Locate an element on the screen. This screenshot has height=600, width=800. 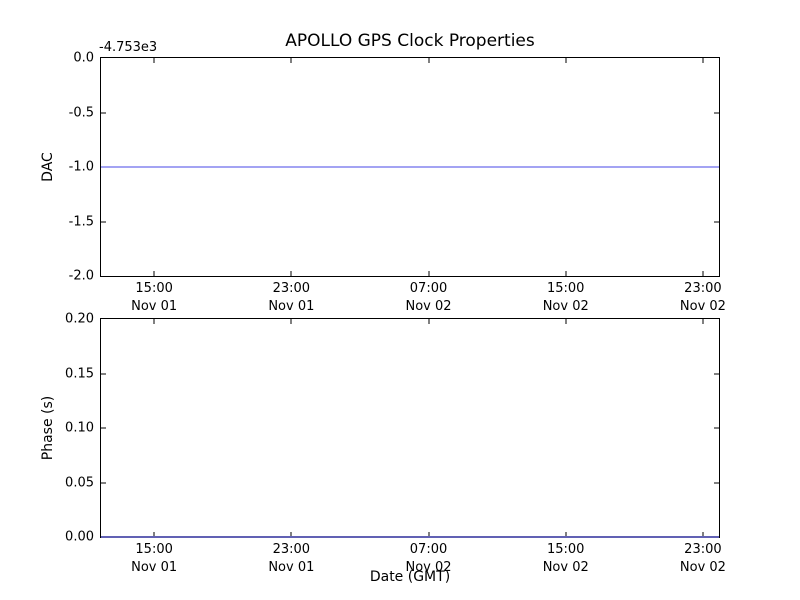
y-axis-label-phase: Phase (s) is located at coordinates (48, 428).